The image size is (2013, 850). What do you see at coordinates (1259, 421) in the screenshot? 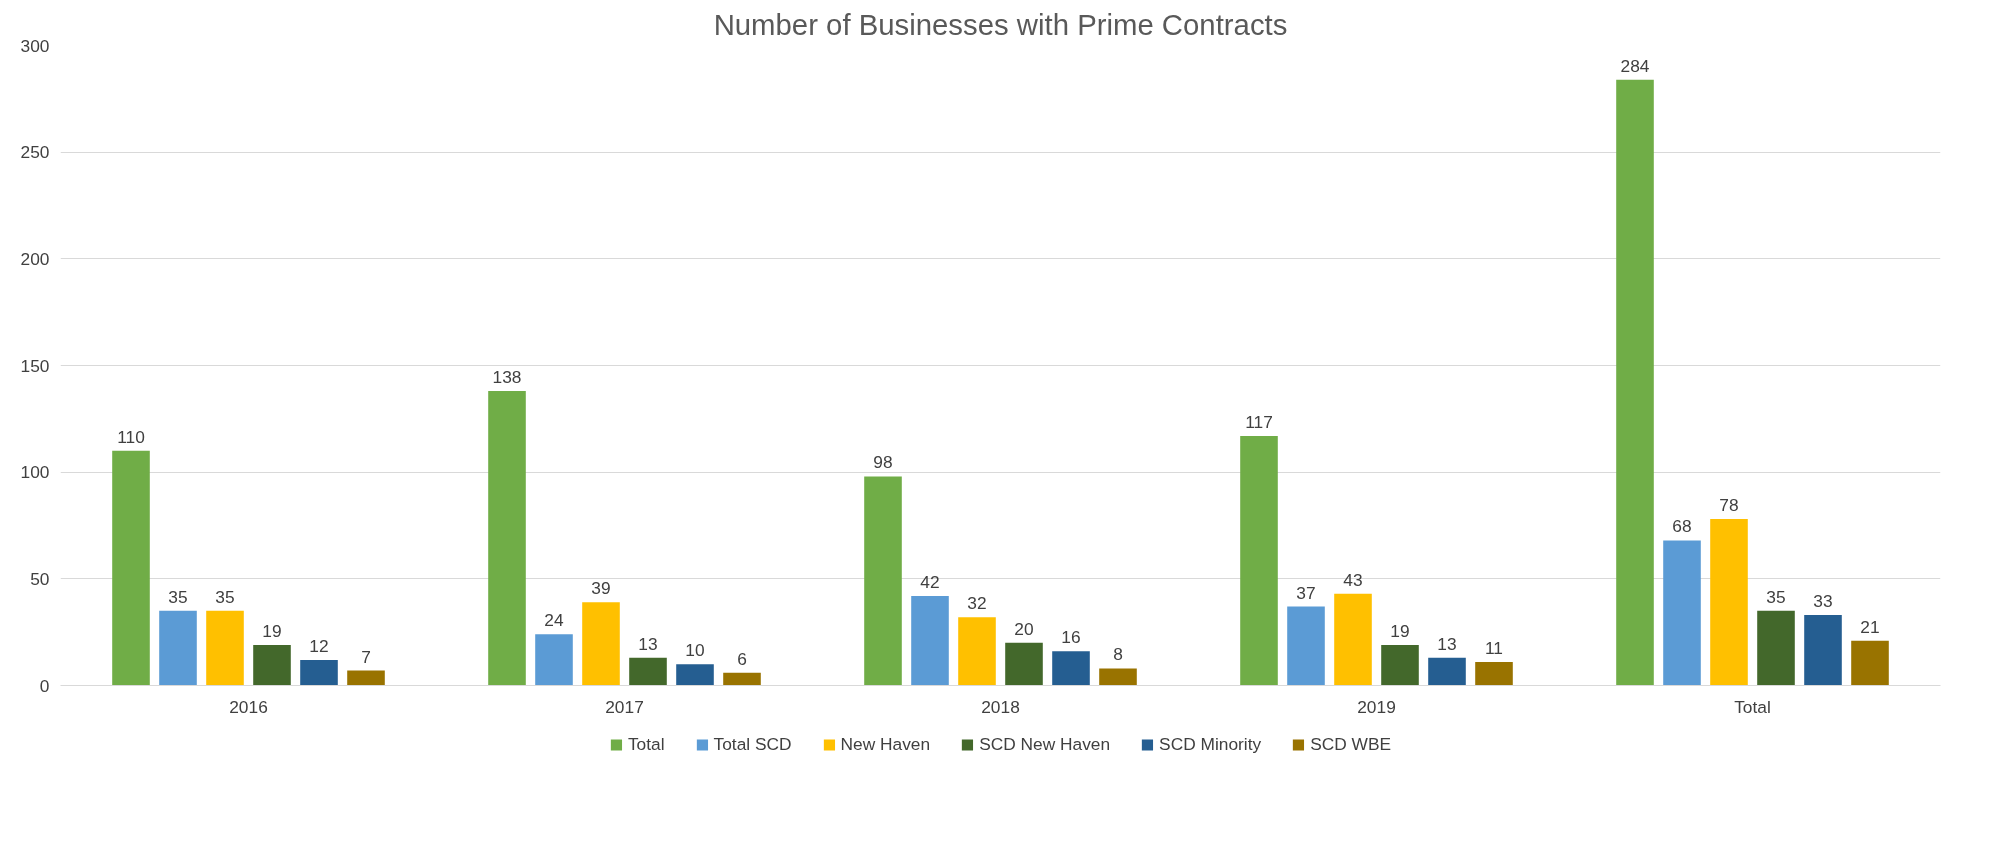
I see `data-label: 117` at bounding box center [1259, 421].